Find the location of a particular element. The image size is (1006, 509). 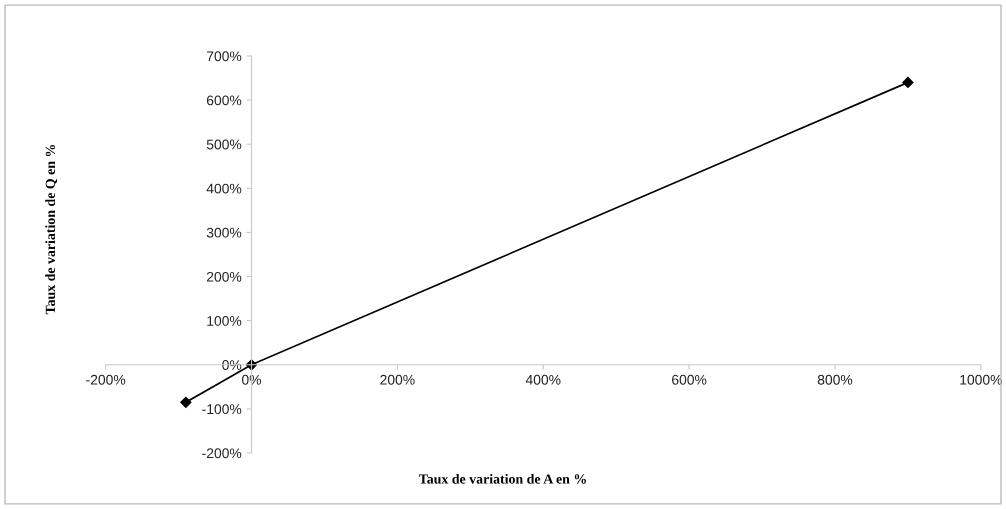

y-tick-label: -200% is located at coordinates (222, 453).